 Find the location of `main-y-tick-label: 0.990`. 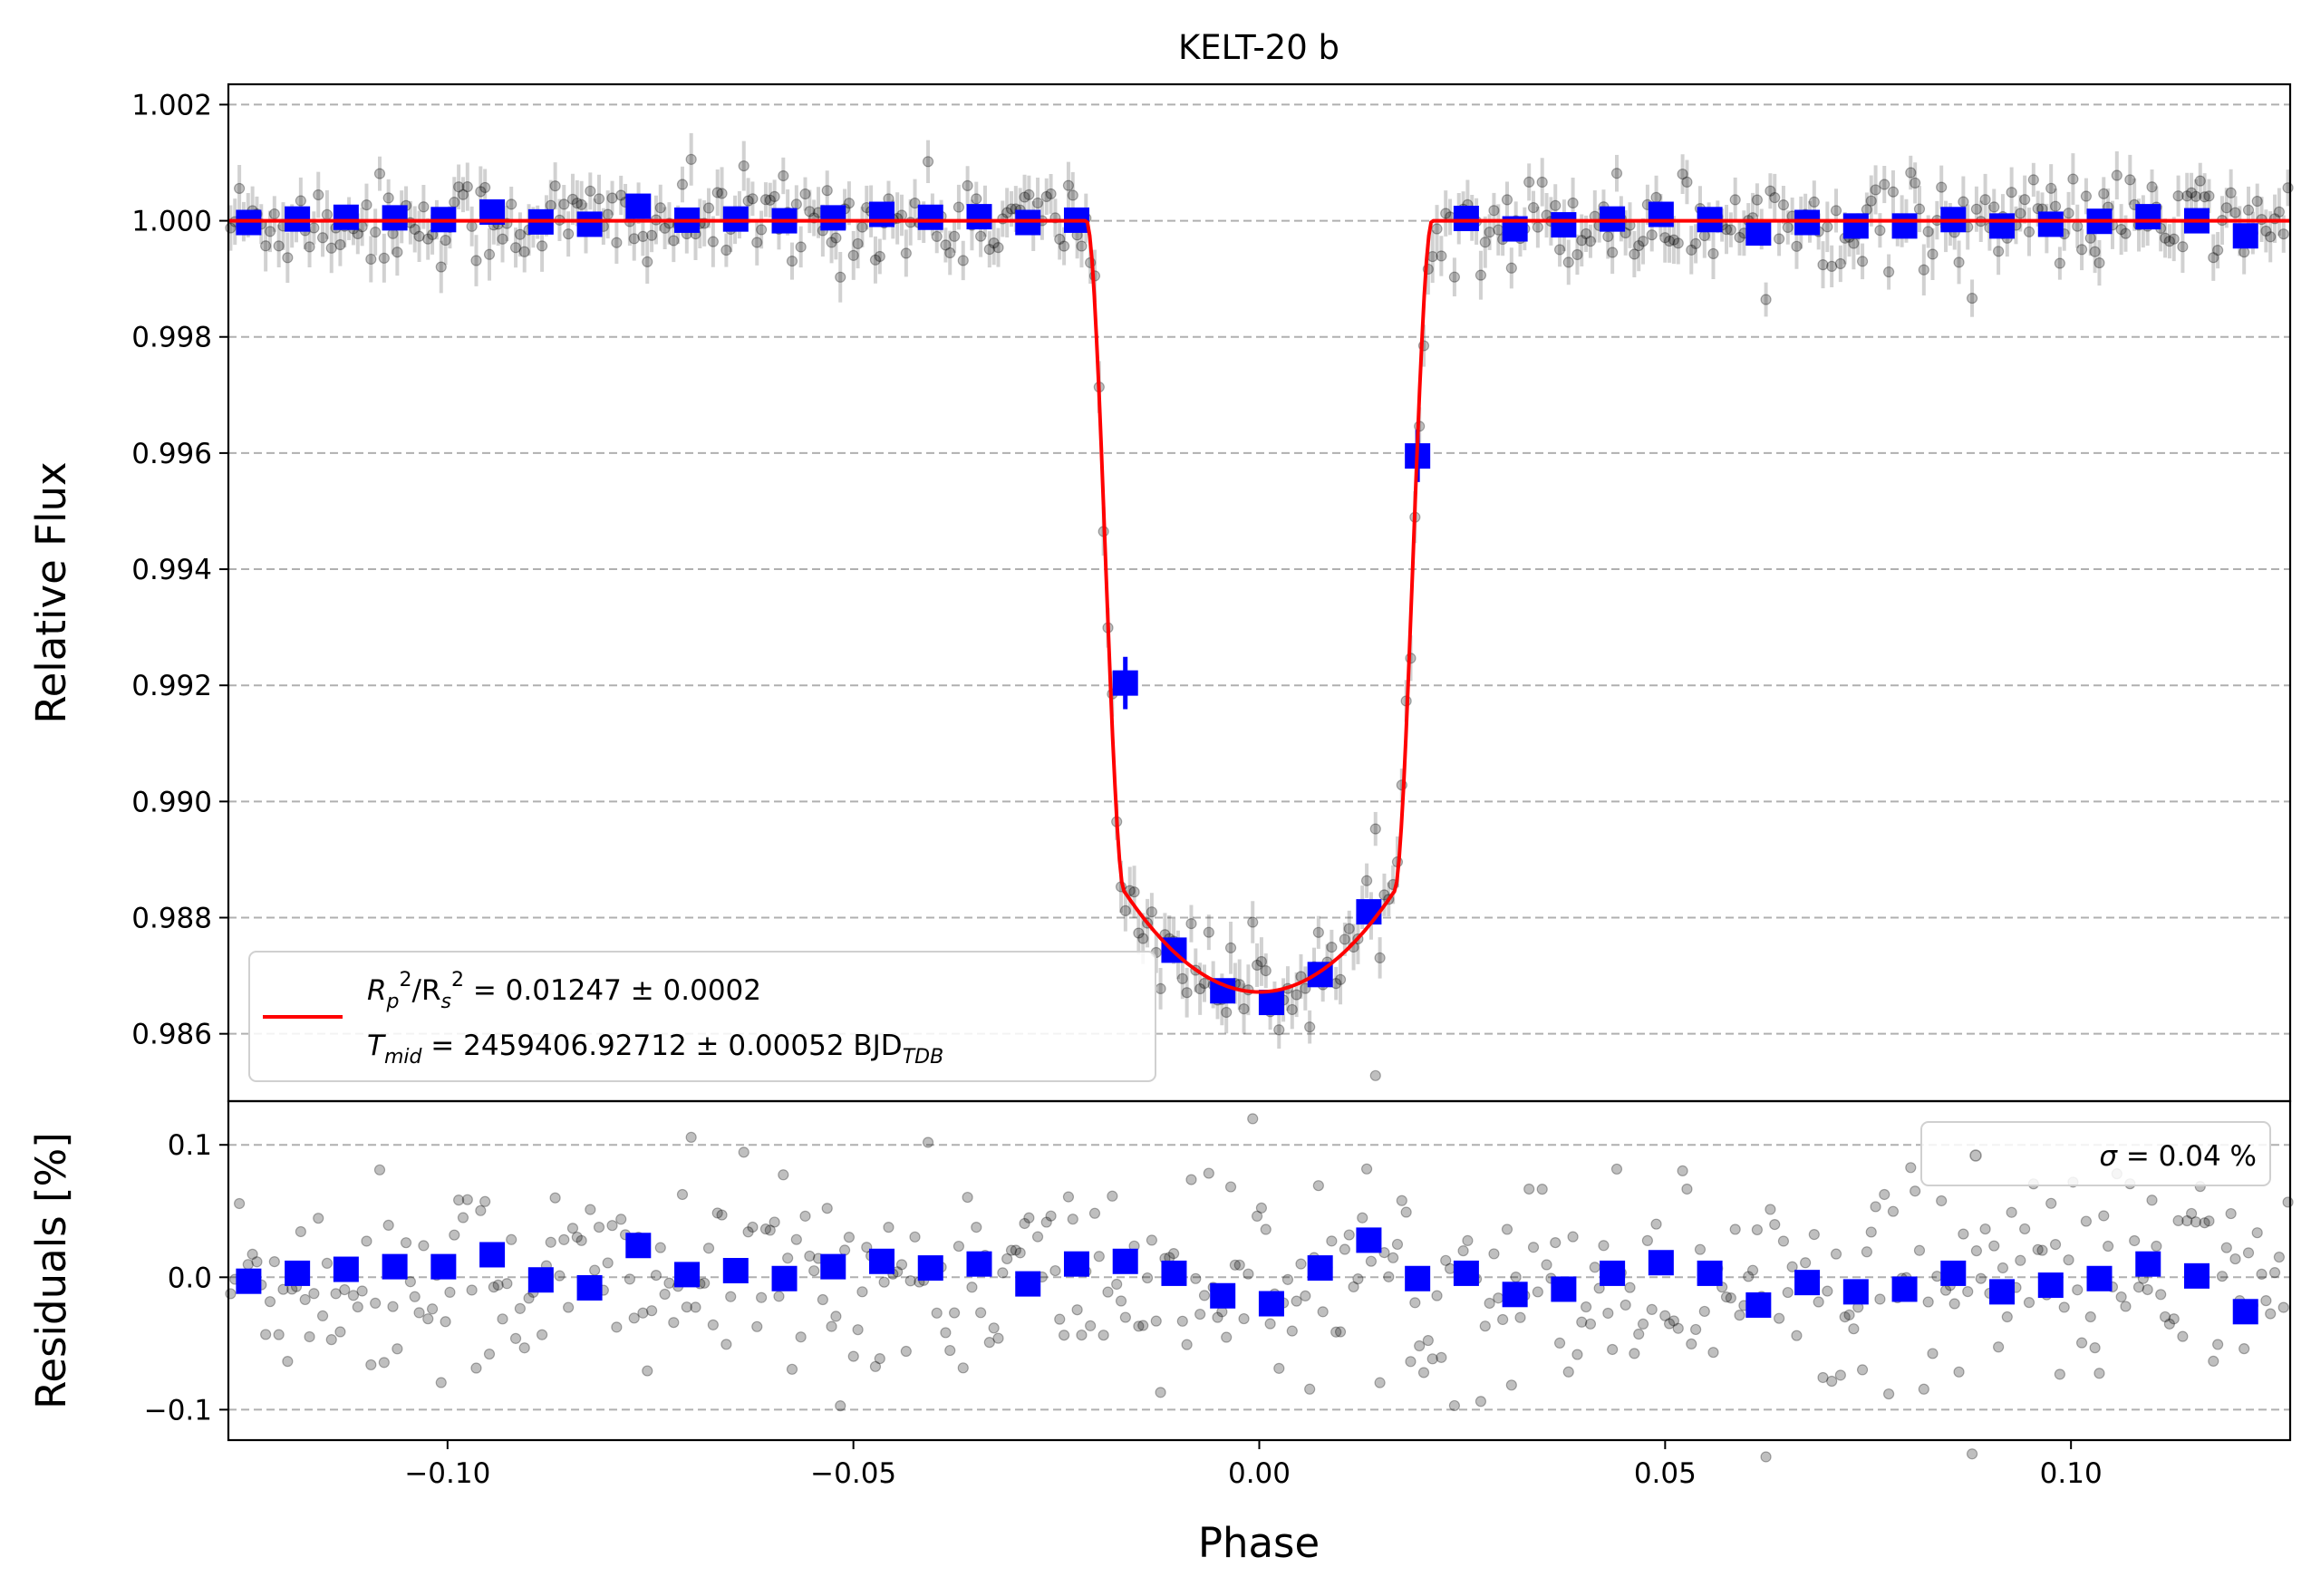

main-y-tick-label: 0.990 is located at coordinates (172, 802).